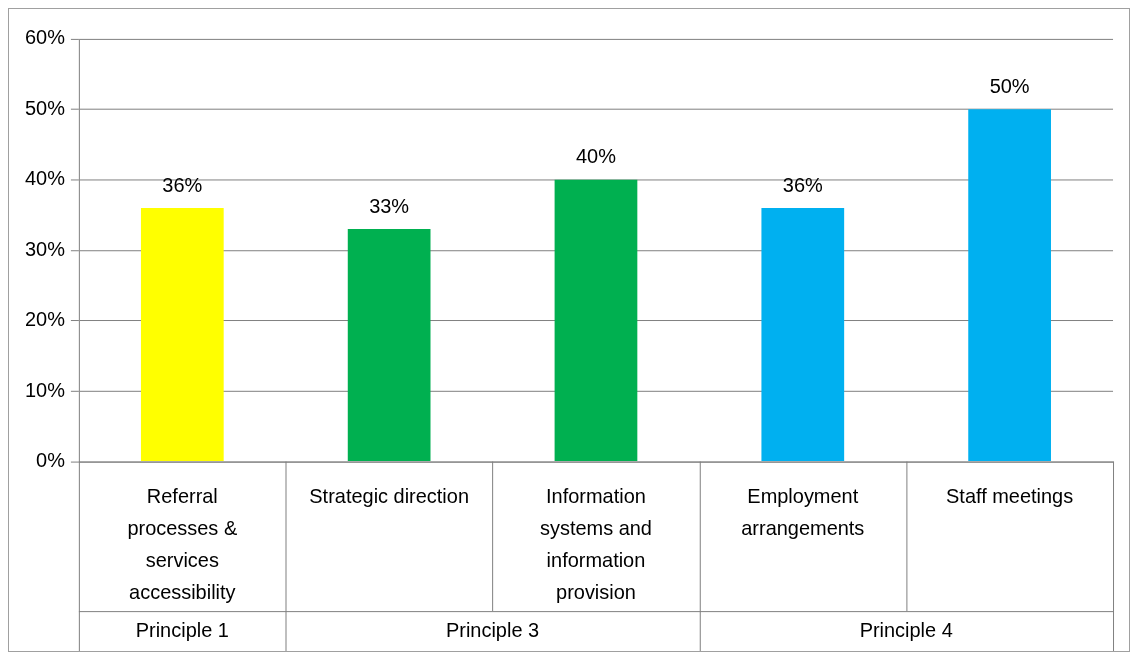 The height and width of the screenshot is (662, 1140). Describe the element at coordinates (45, 248) in the screenshot. I see `y-tick-label: 30%` at that location.